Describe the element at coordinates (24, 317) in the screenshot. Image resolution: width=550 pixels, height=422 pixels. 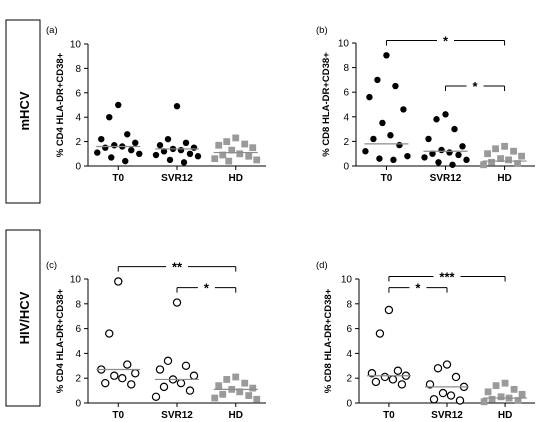
I see `group-label-bottom: HIV/HCV` at that location.